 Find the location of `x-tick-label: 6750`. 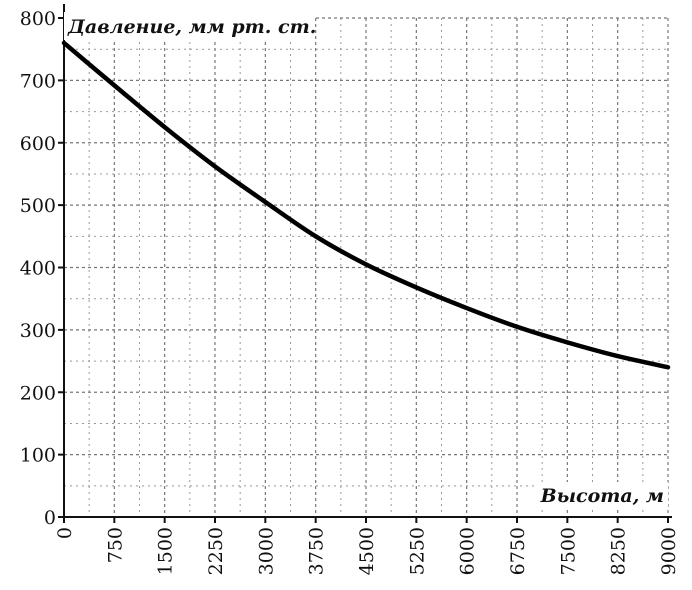

x-tick-label: 6750 is located at coordinates (518, 551).